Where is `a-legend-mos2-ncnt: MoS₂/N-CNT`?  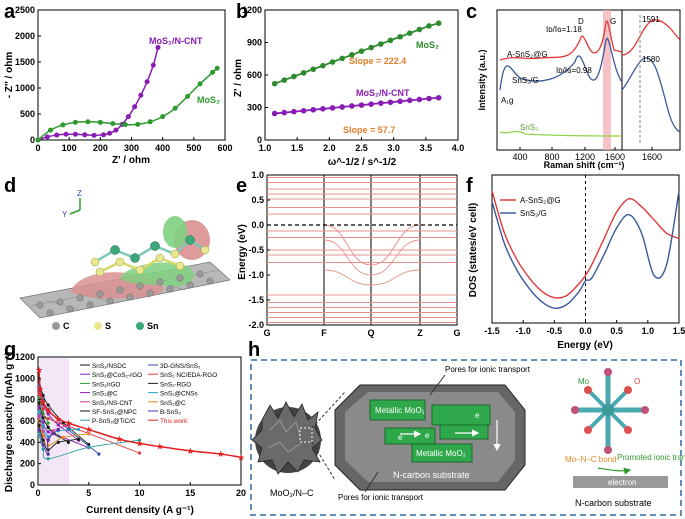 a-legend-mos2-ncnt: MoS₂/N-CNT is located at coordinates (176, 41).